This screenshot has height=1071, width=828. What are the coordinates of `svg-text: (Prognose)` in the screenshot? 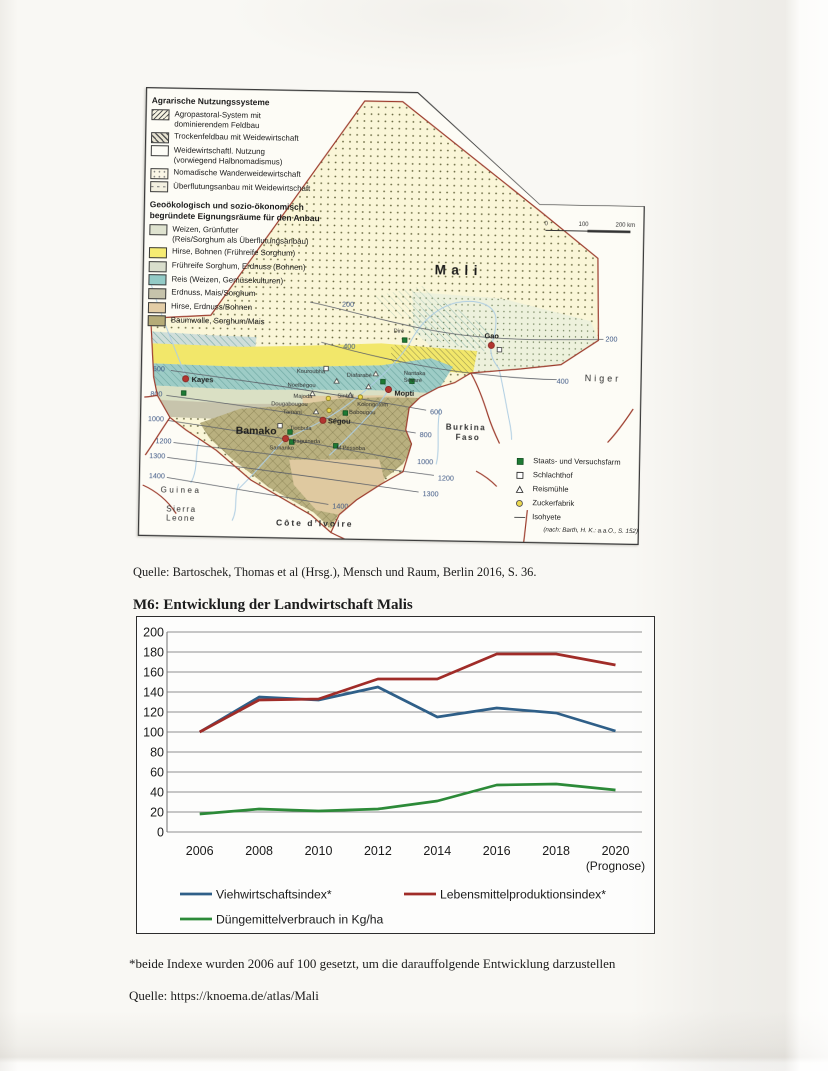 It's located at (615, 866).